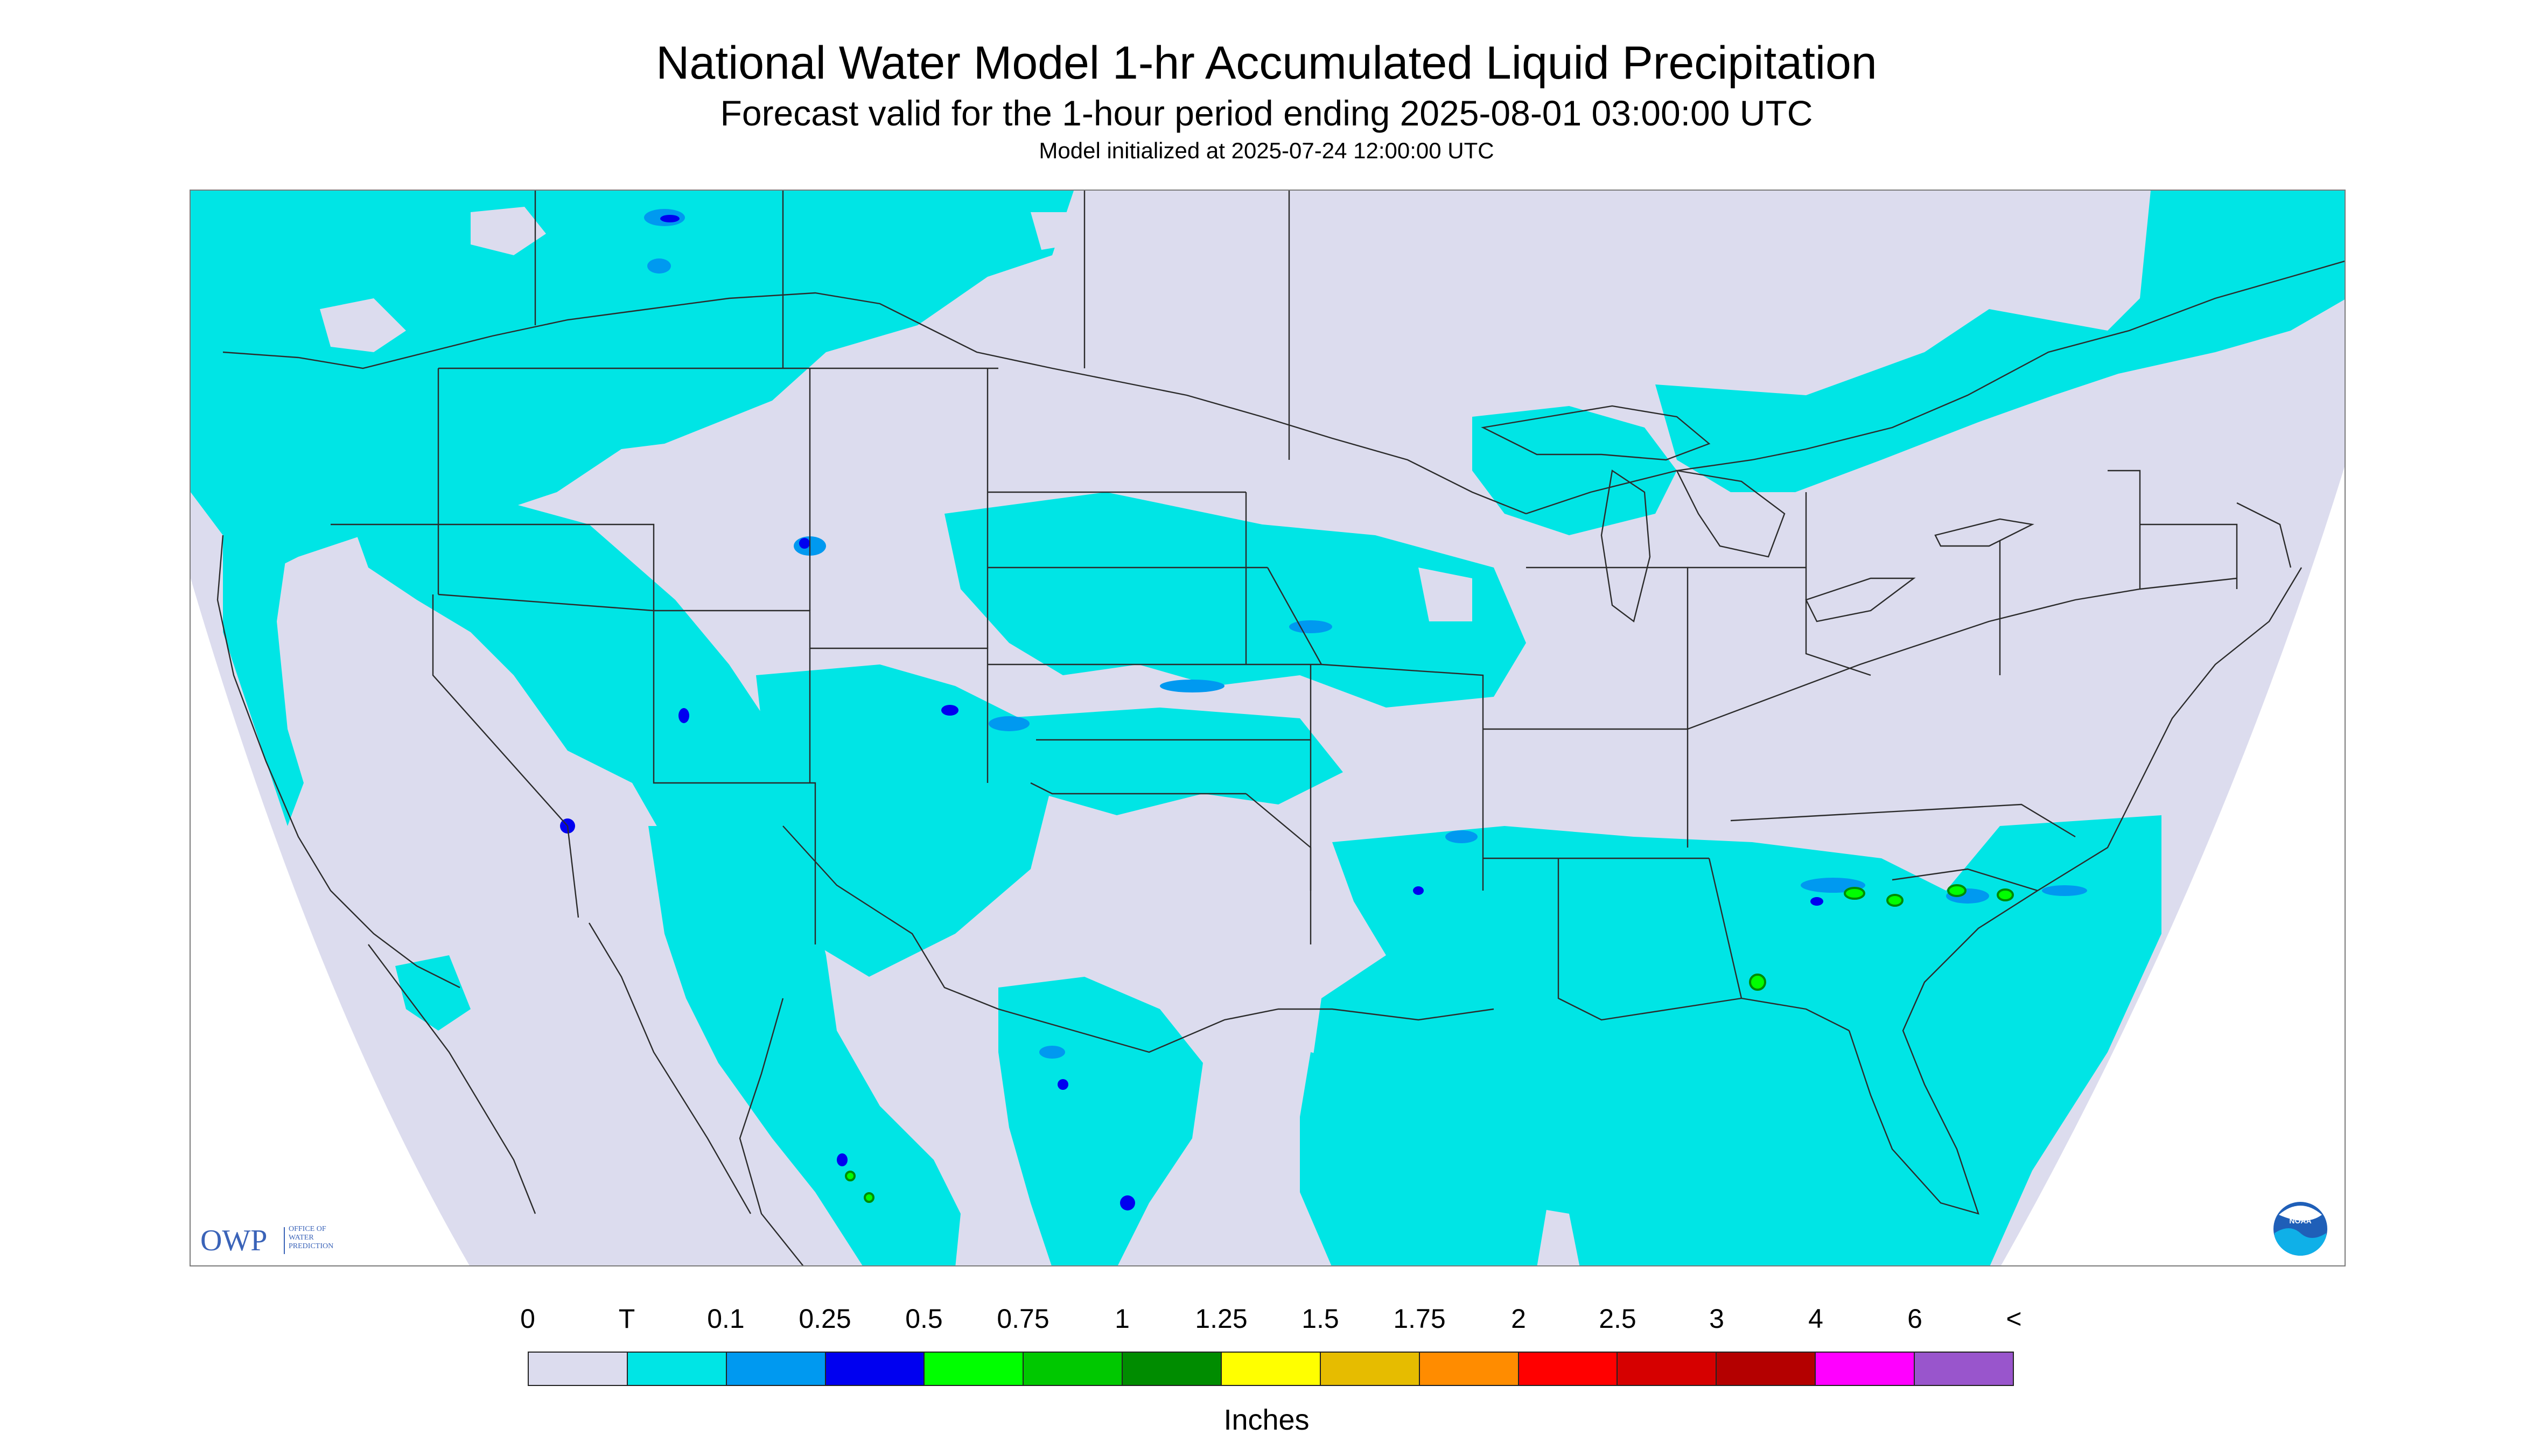 The height and width of the screenshot is (1456, 2533). I want to click on legend-tick-label: 1, so click(1123, 1319).